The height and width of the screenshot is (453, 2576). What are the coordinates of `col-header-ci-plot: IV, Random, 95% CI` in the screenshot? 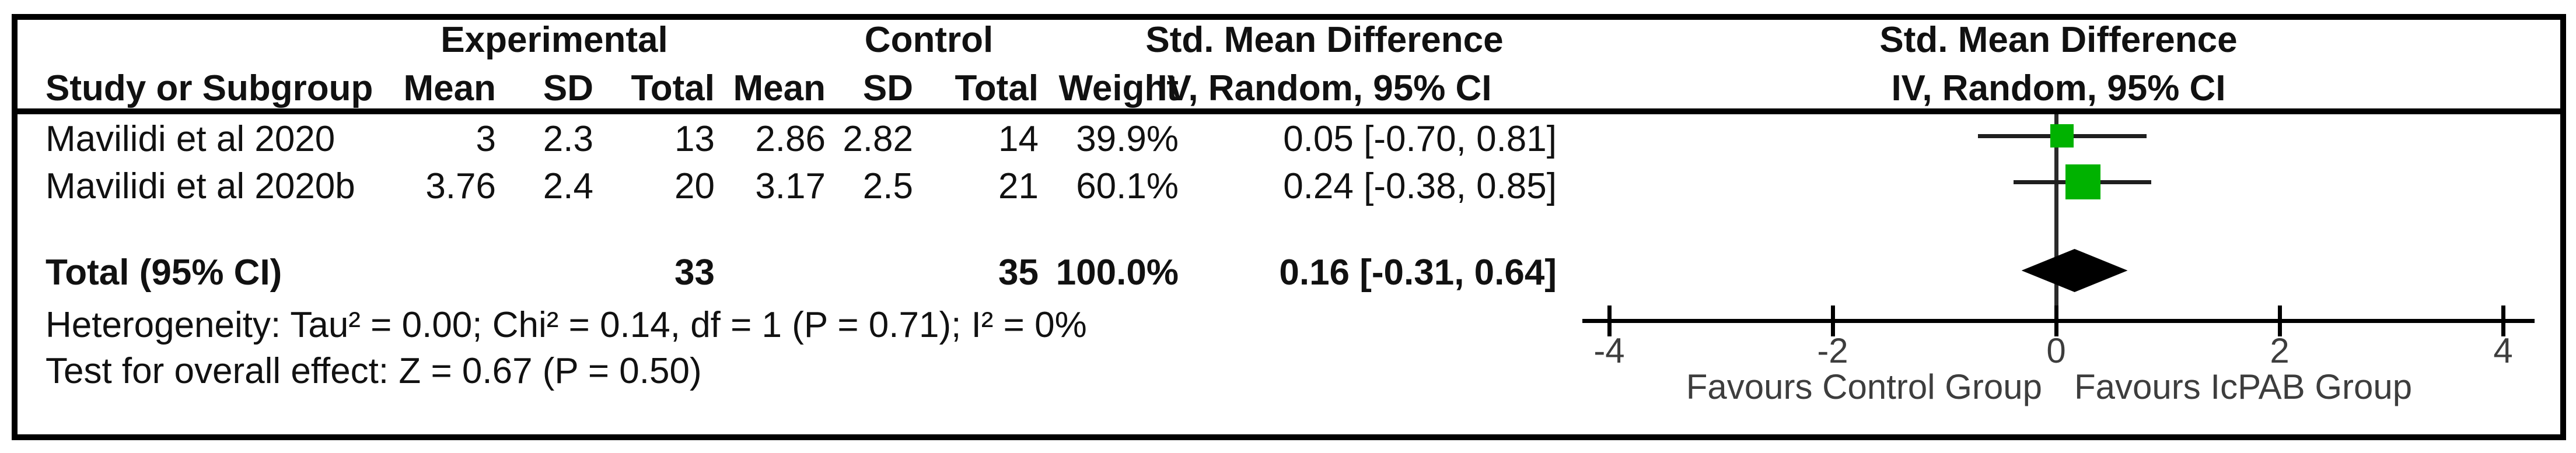 It's located at (2058, 88).